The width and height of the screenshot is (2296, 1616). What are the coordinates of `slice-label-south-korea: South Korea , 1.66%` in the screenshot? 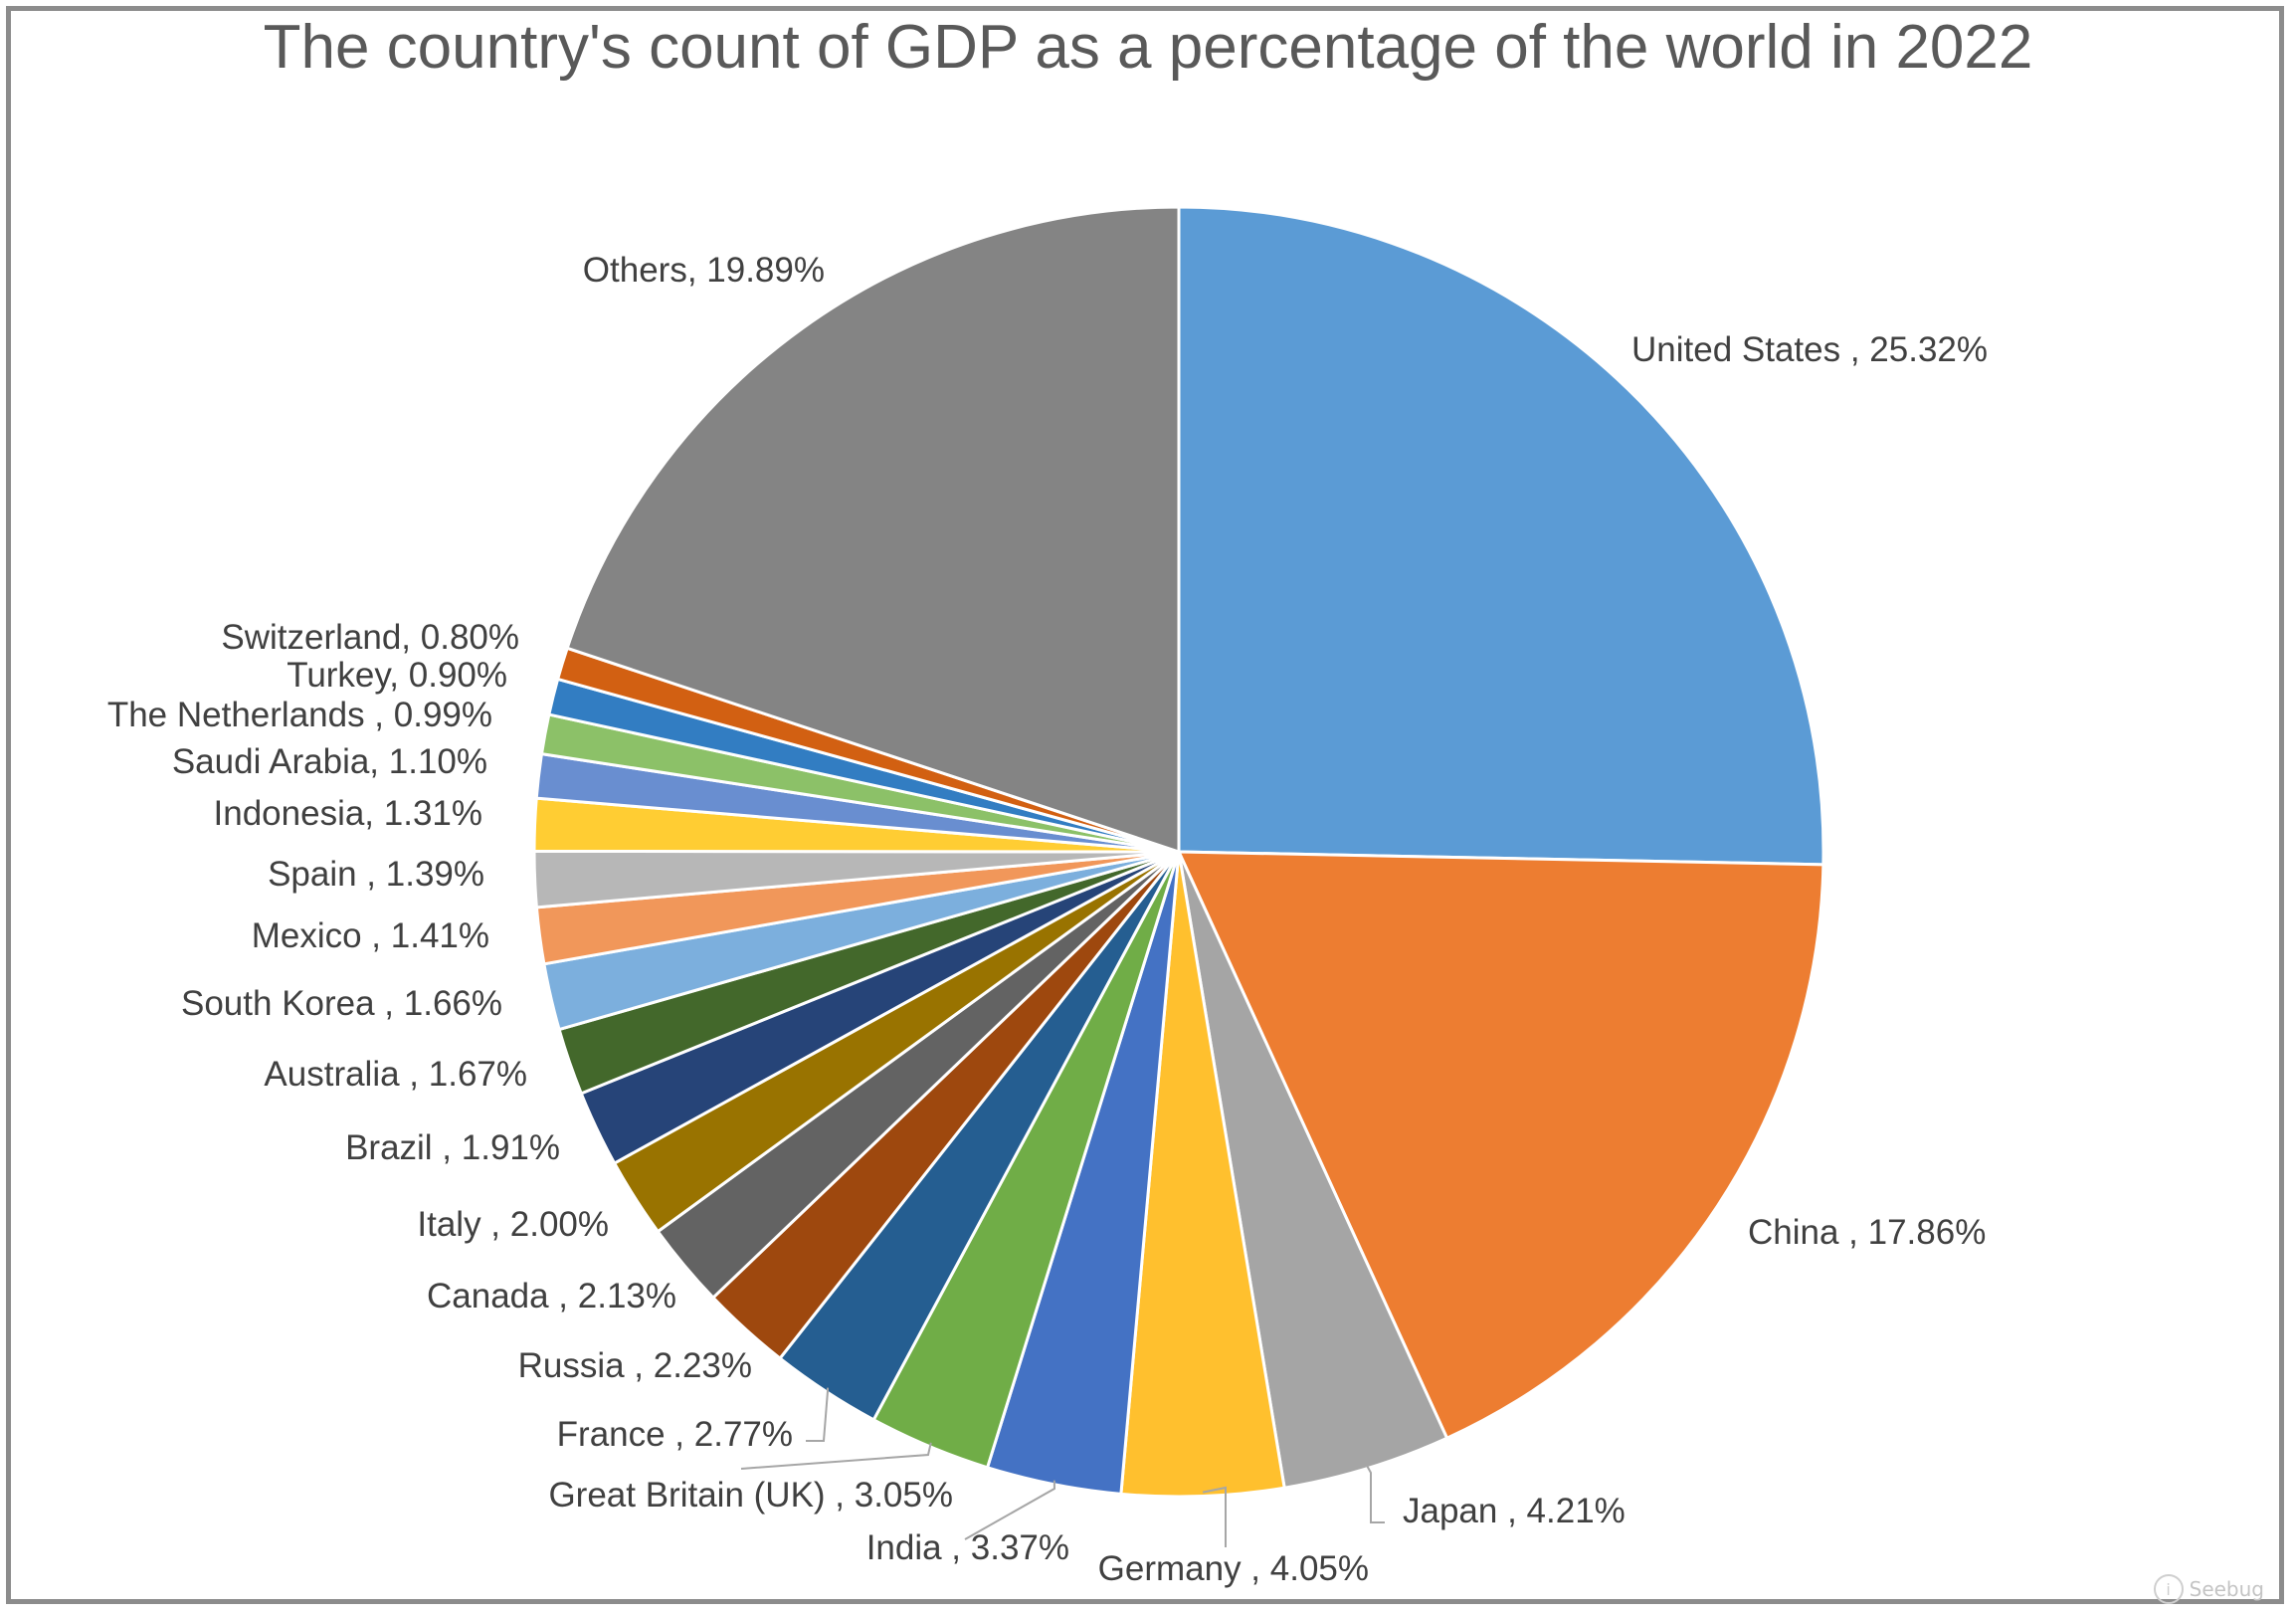 It's located at (342, 1003).